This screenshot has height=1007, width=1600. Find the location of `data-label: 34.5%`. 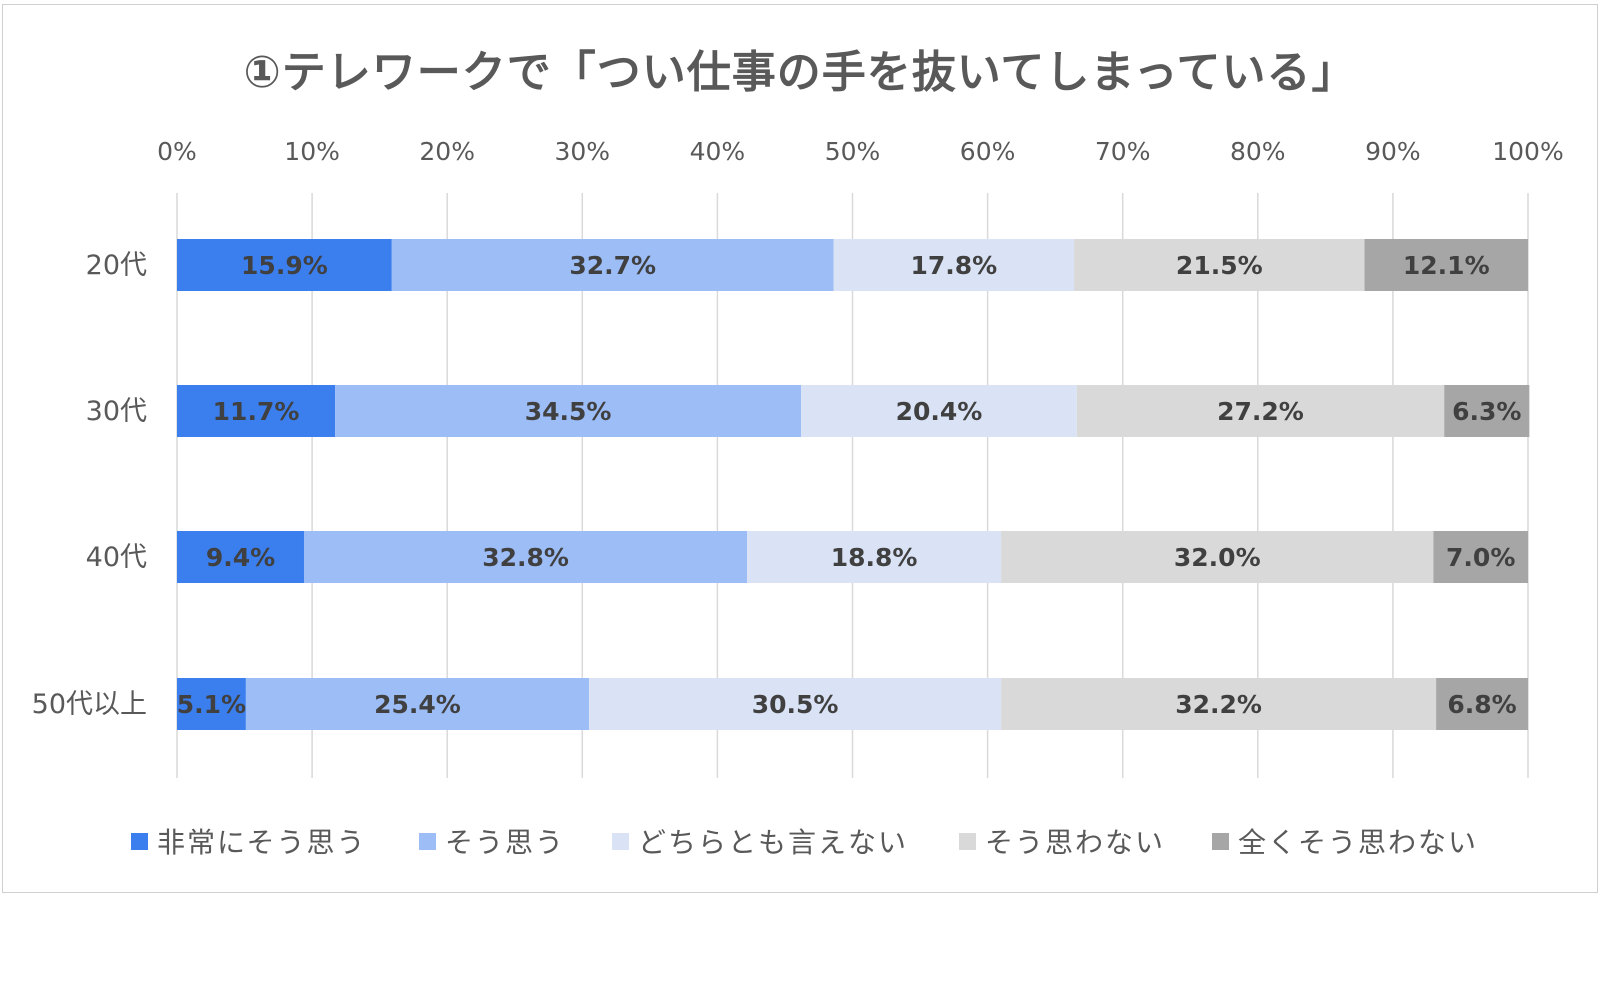

data-label: 34.5% is located at coordinates (568, 411).